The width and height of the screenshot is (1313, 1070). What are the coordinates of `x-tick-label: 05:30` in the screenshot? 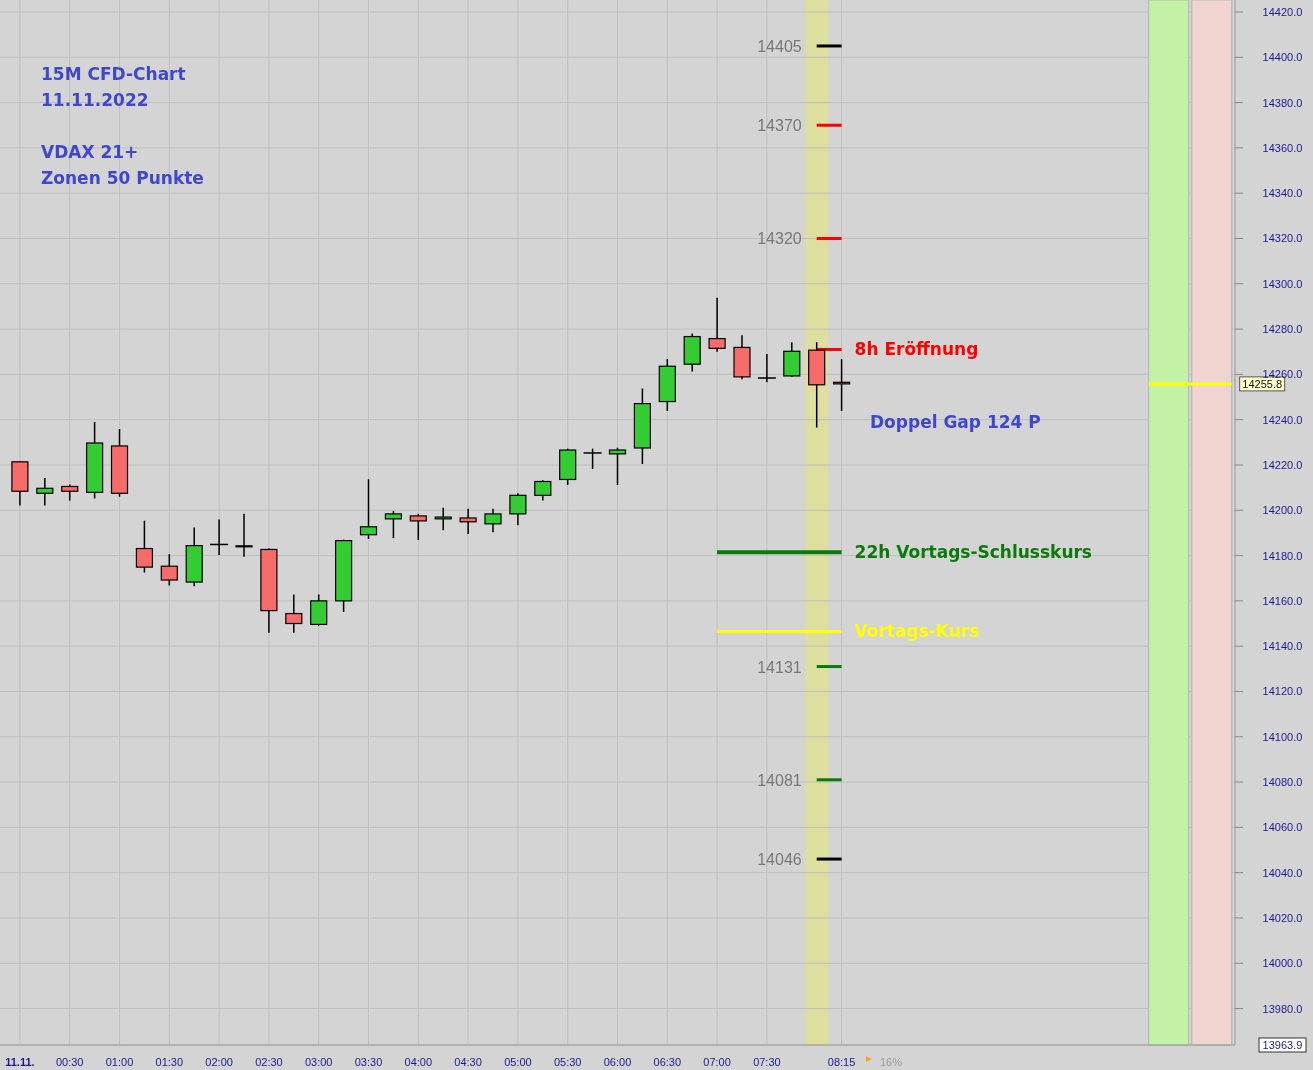 It's located at (567, 1062).